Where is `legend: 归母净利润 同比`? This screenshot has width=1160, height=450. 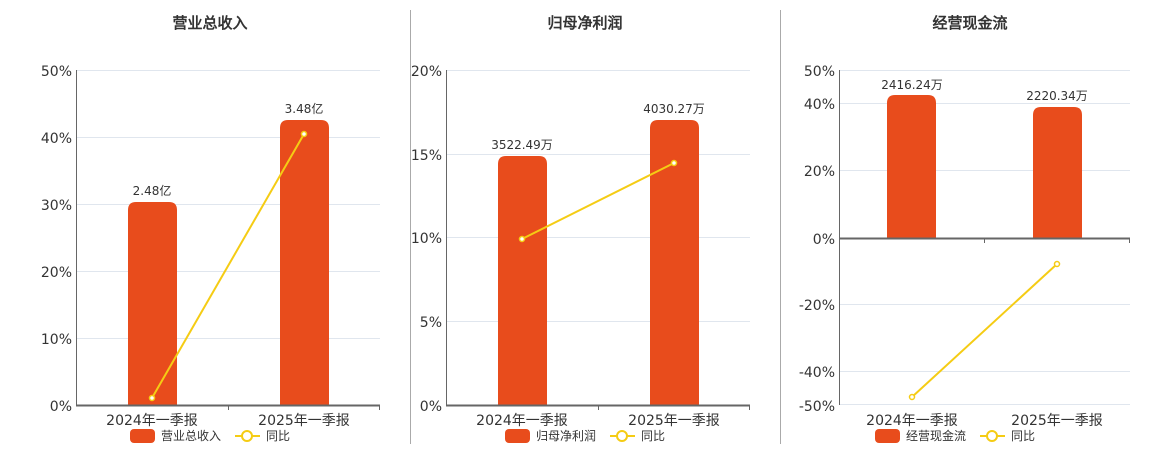
legend: 归母净利润 同比 is located at coordinates (585, 435).